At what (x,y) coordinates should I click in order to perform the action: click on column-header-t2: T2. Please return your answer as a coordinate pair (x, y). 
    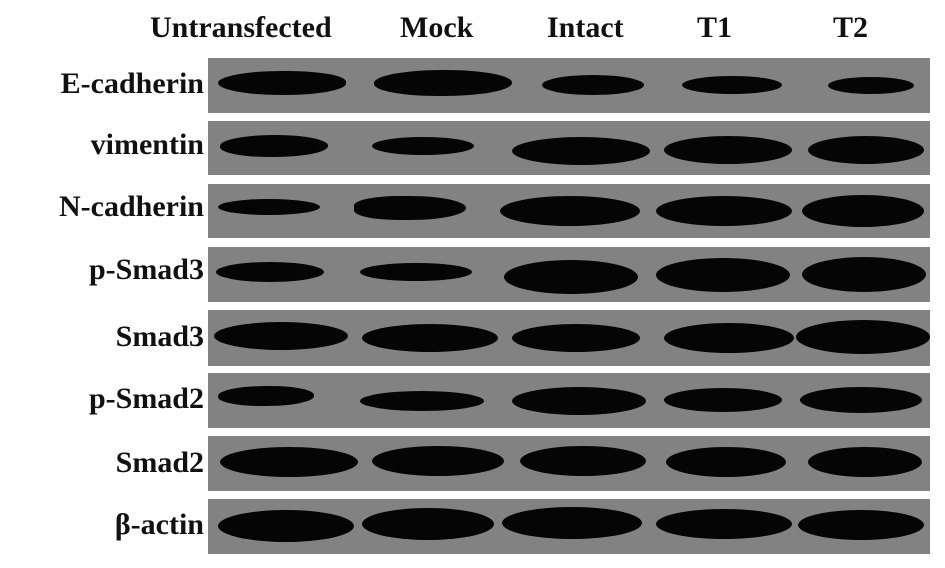
    Looking at the image, I should click on (851, 27).